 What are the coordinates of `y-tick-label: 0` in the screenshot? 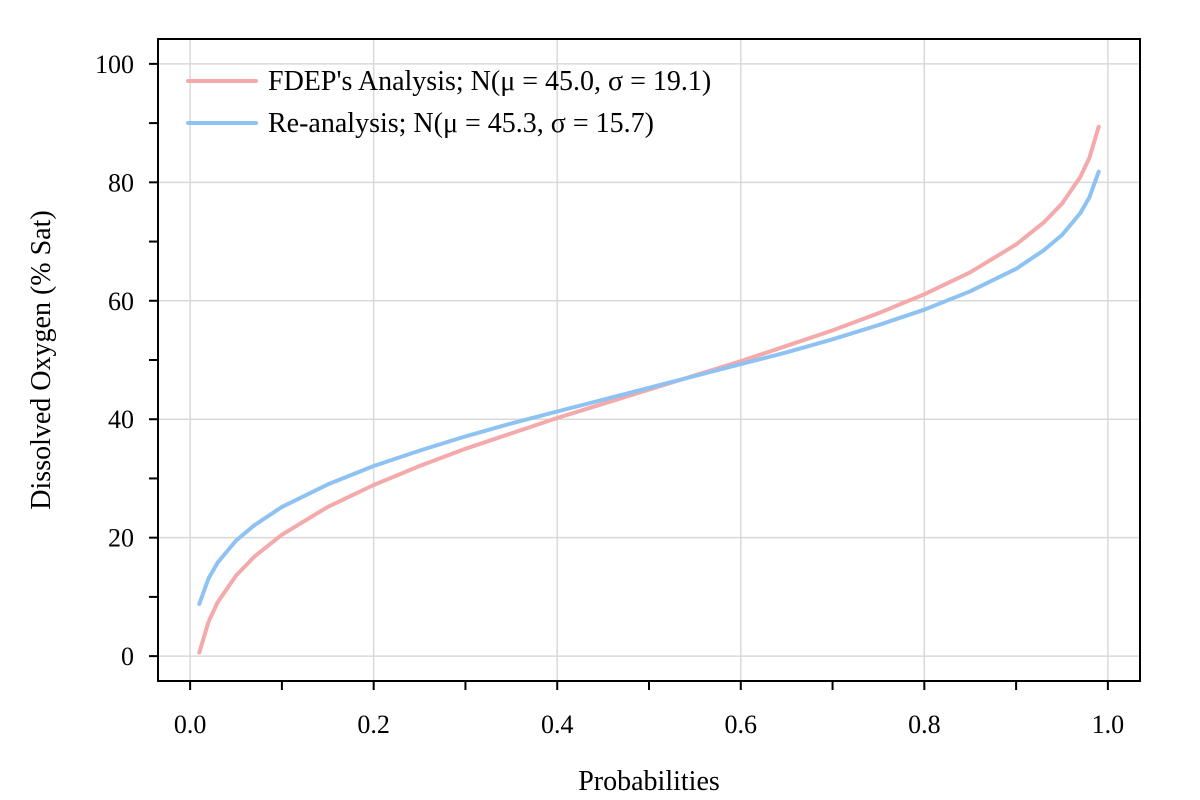 It's located at (127, 656).